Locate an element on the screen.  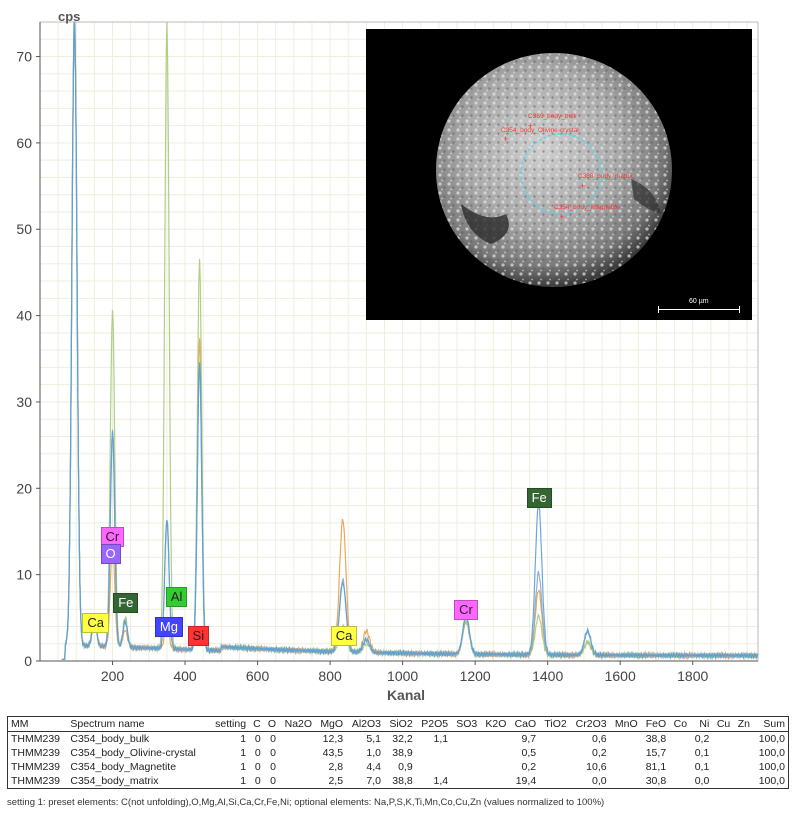
table-header-cell: K2O is located at coordinates (496, 724).